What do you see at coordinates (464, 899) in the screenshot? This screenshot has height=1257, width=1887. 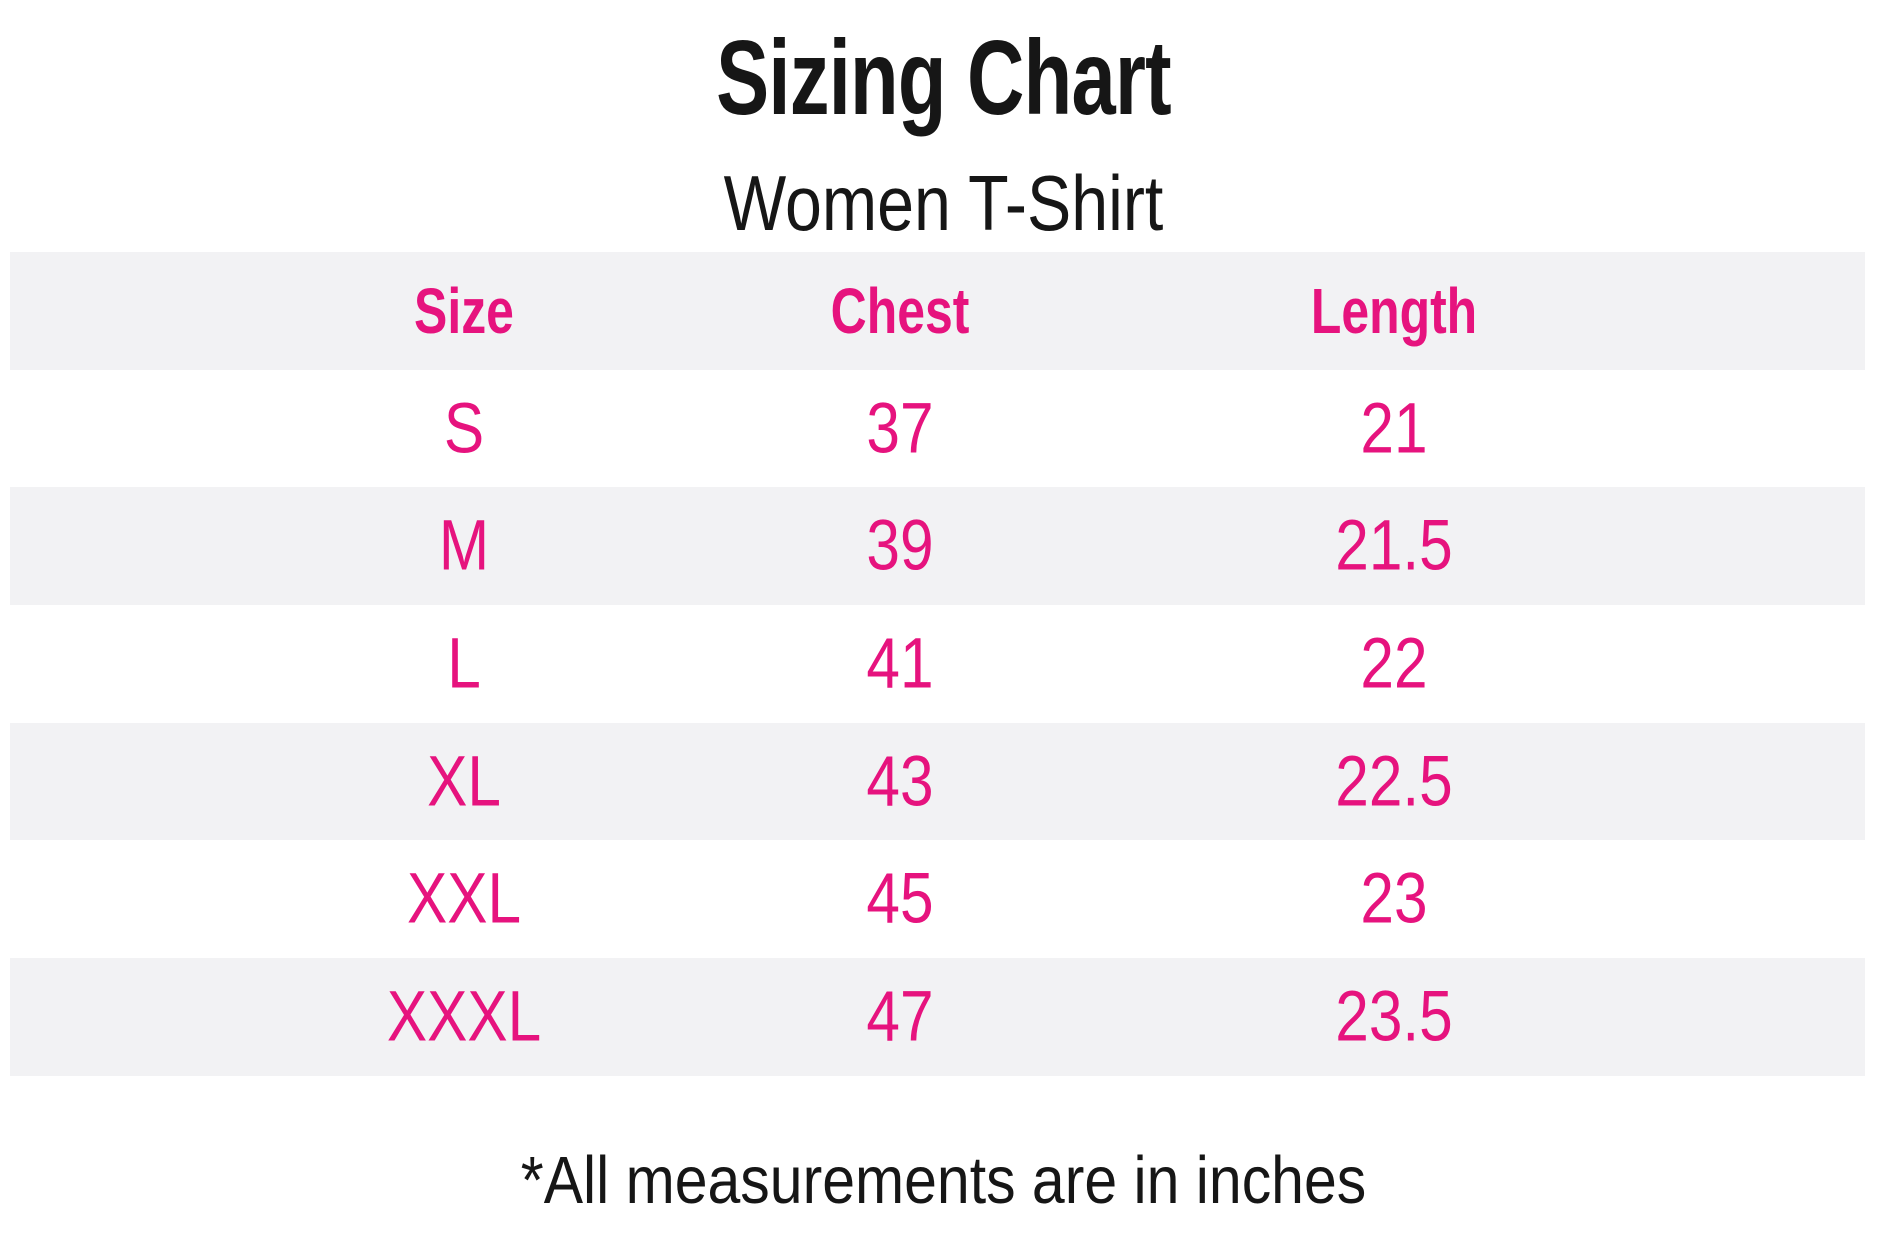 I see `size-cell: XXL` at bounding box center [464, 899].